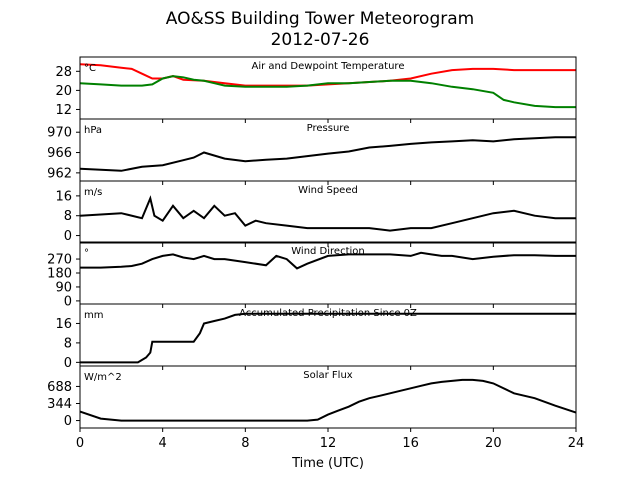  I want to click on y-tick-label-wind_speed: 0, so click(68, 236).